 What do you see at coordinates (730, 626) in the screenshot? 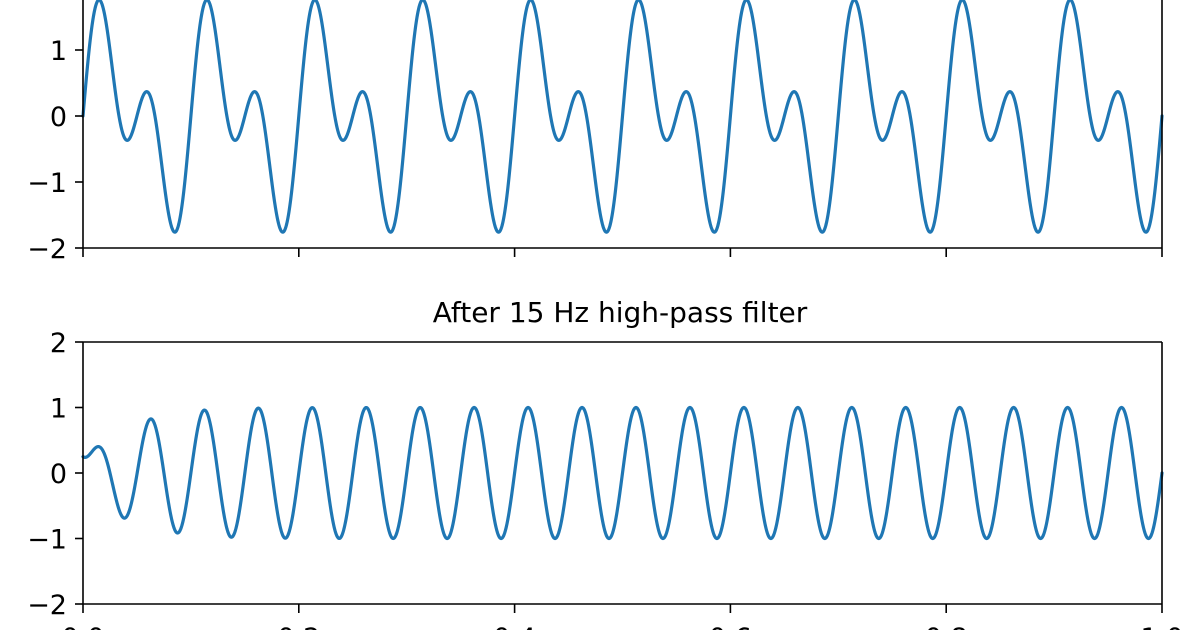
I see `x-tick-label: 0.6` at bounding box center [730, 626].